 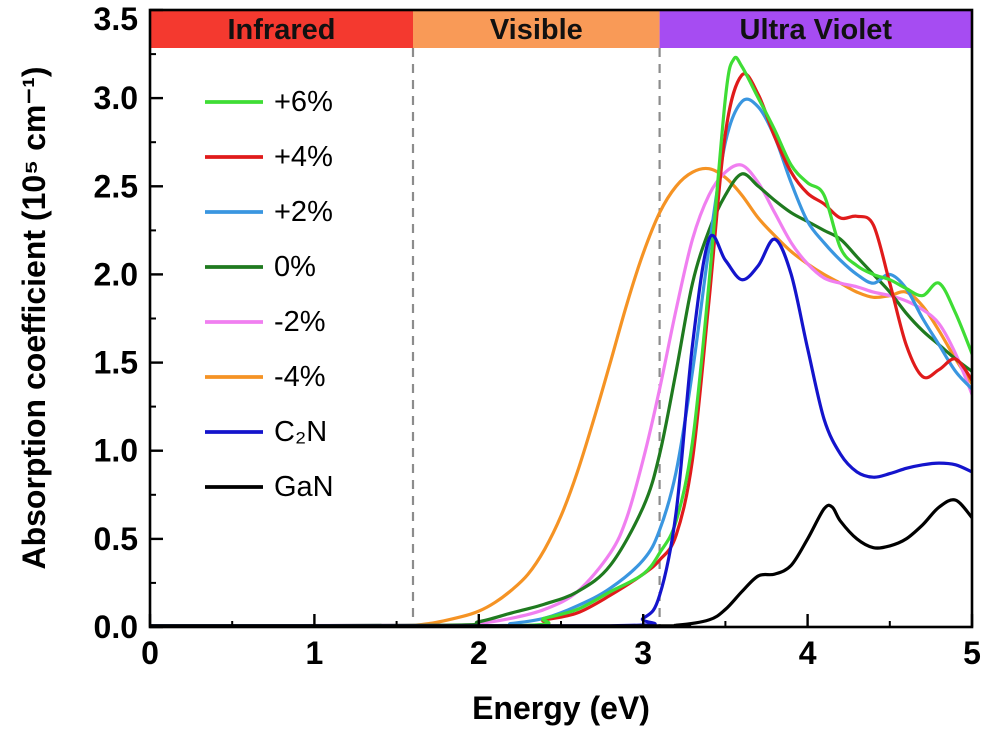 I want to click on band-label-ultra-violet: Ultra Violet, so click(x=816, y=30).